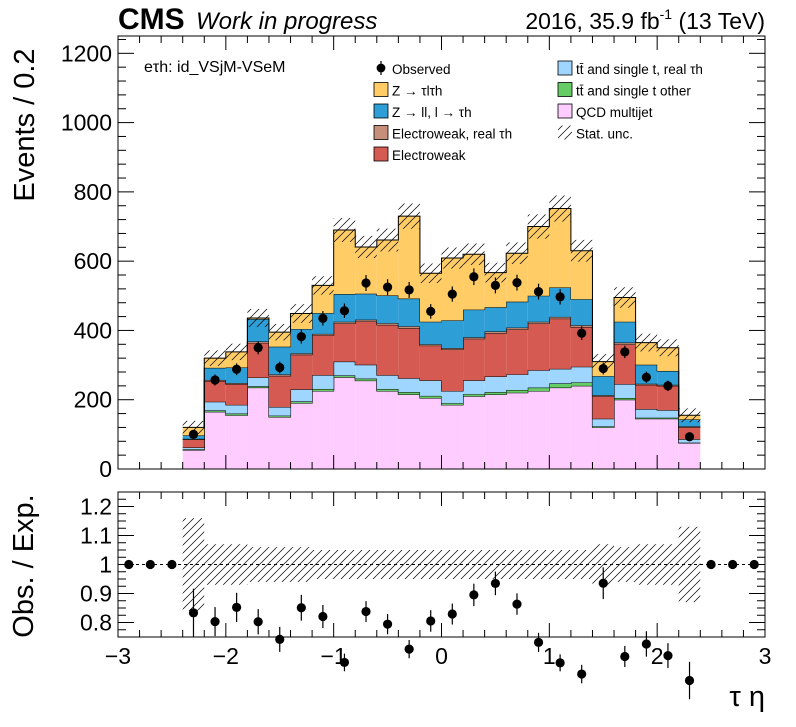  What do you see at coordinates (105, 469) in the screenshot?
I see `y-tick-label: 0` at bounding box center [105, 469].